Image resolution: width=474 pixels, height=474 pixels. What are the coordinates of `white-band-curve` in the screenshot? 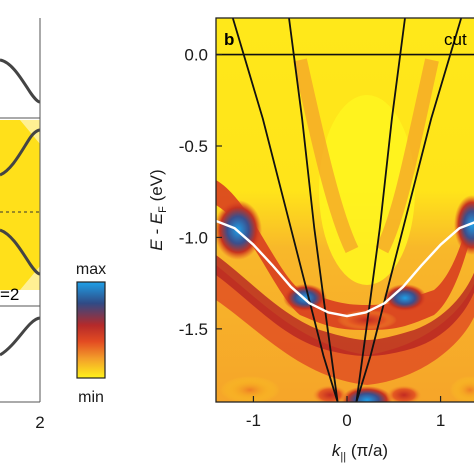 It's located at (345, 268).